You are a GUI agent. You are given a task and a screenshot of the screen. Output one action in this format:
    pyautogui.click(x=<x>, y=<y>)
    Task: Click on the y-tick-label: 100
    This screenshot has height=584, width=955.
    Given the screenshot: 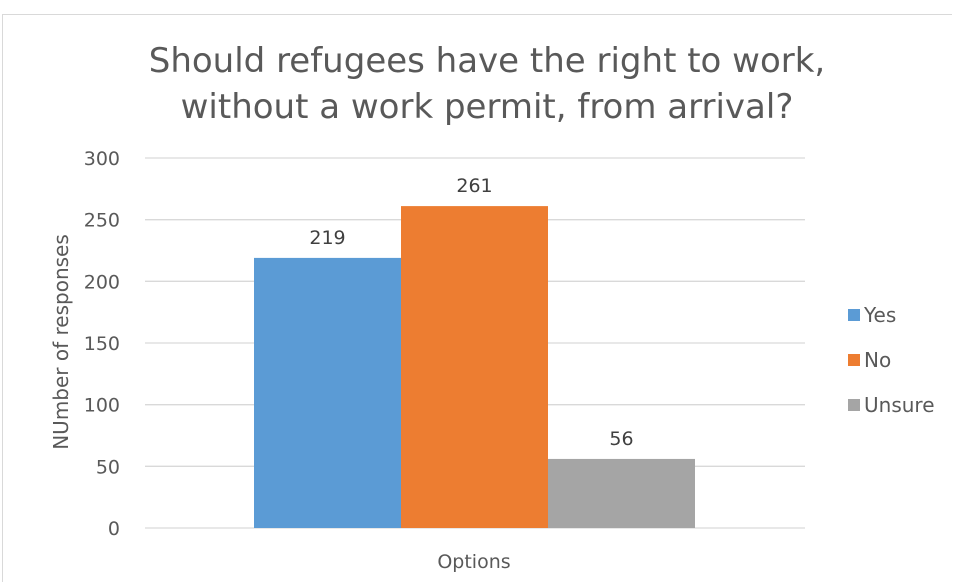 What is the action you would take?
    pyautogui.click(x=102, y=406)
    